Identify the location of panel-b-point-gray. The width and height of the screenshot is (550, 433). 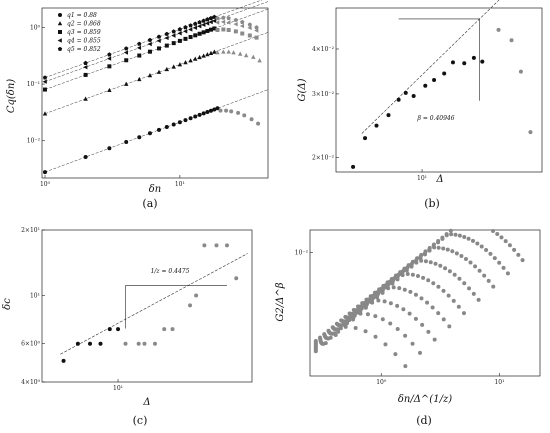
(498, 29).